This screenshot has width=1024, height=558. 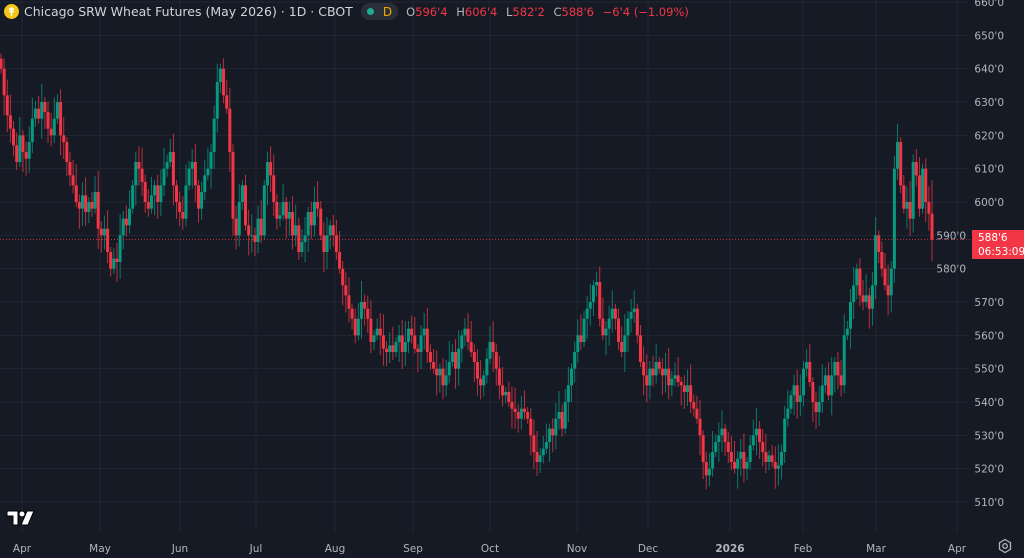 I want to click on x-tick-label: Apr, so click(x=957, y=549).